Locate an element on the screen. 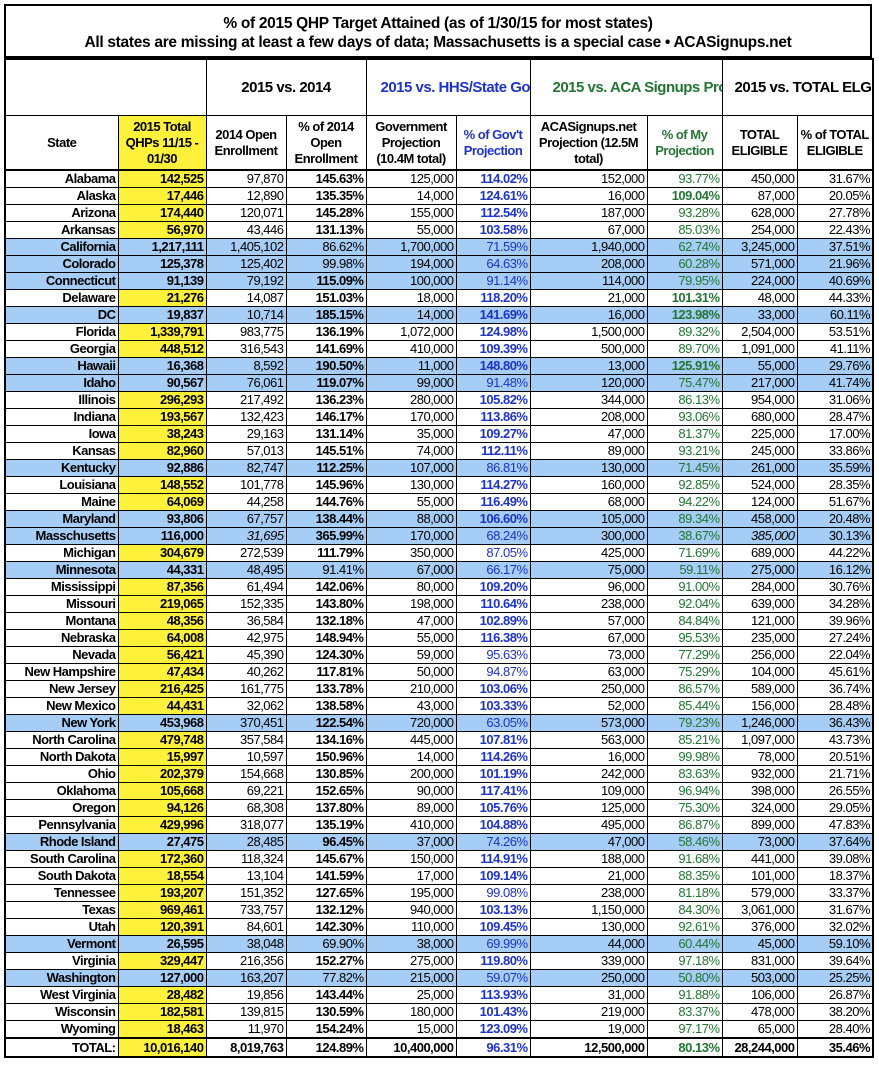  cell-total-eligible: 235,000 is located at coordinates (759, 638).